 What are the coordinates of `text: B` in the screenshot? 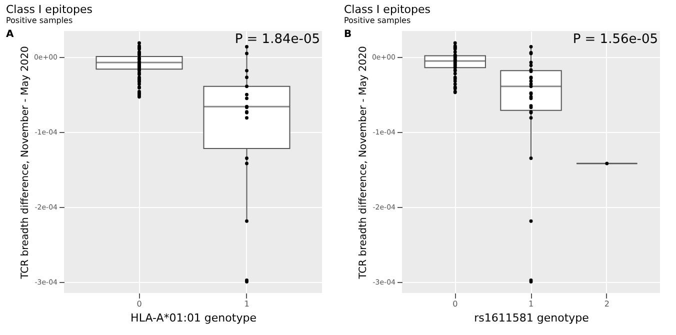 It's located at (348, 34).